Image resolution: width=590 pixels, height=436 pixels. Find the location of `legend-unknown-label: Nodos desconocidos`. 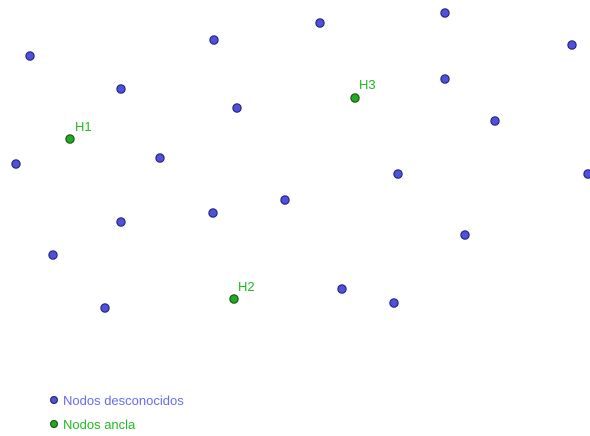

legend-unknown-label: Nodos desconocidos is located at coordinates (123, 400).